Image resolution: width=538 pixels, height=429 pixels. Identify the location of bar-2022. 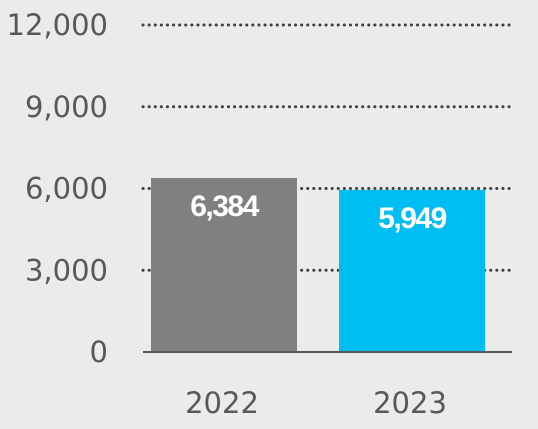
(224, 265).